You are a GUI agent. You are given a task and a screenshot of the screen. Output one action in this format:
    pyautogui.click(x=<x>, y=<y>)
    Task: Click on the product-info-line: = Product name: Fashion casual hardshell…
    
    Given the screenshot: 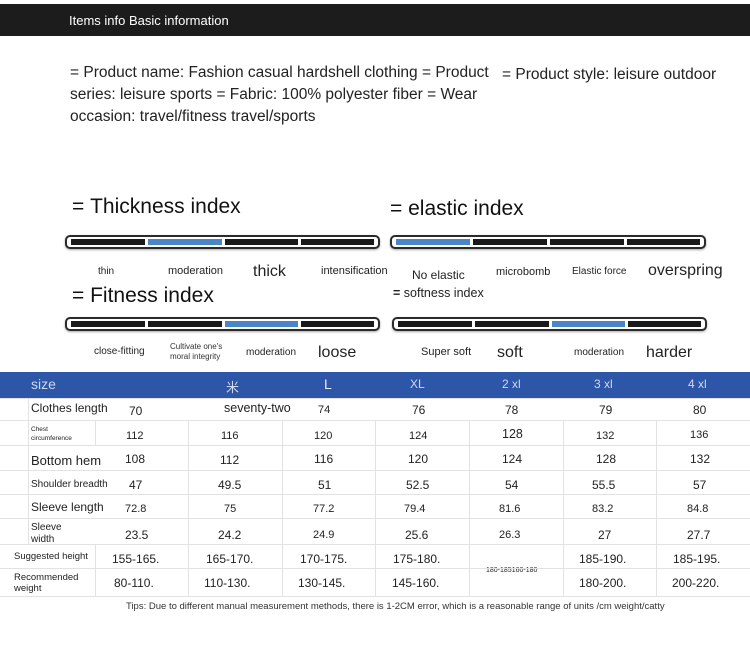 What is the action you would take?
    pyautogui.click(x=279, y=72)
    